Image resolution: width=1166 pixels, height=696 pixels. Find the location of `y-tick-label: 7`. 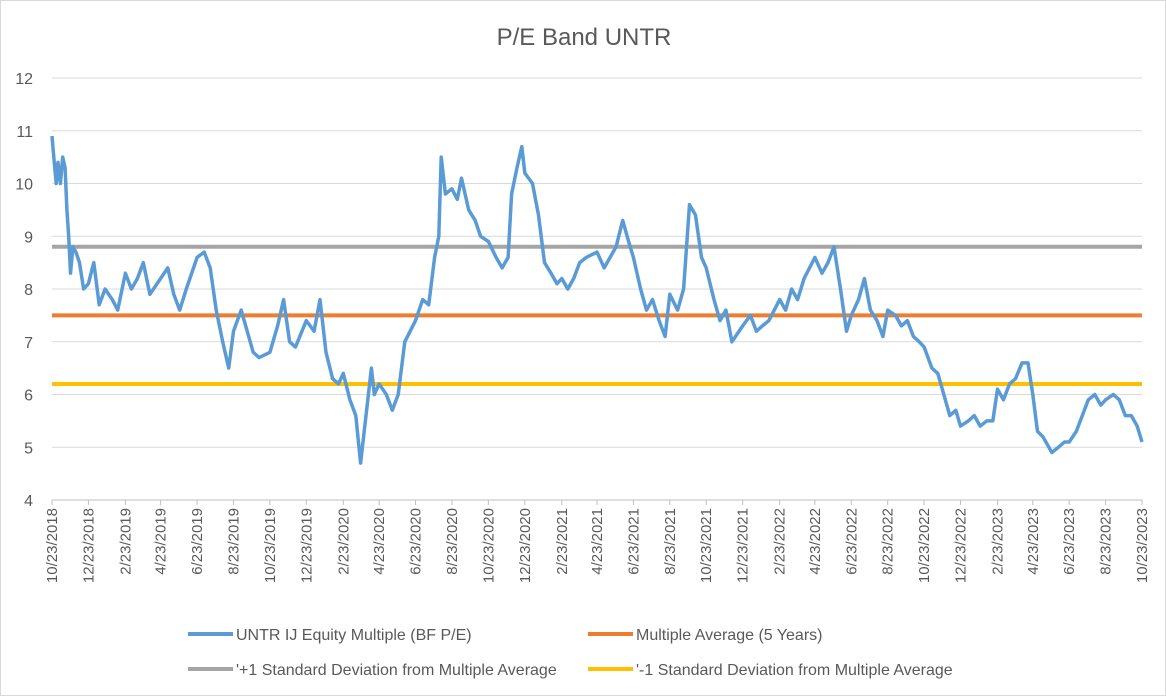

y-tick-label: 7 is located at coordinates (28, 343).